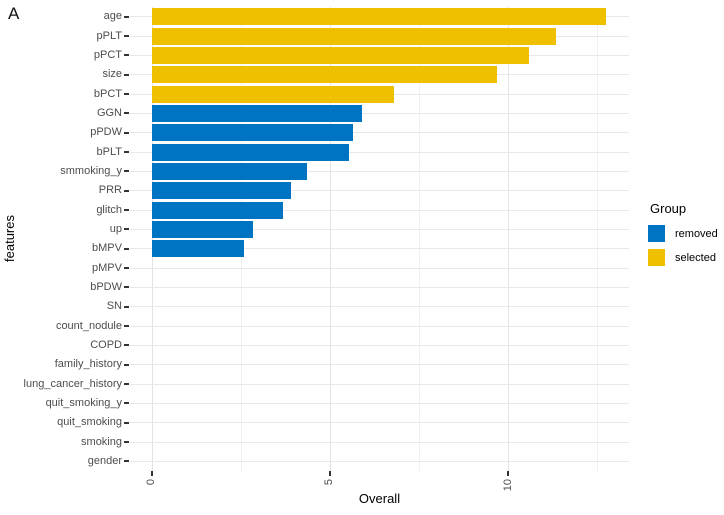 The width and height of the screenshot is (724, 515). I want to click on x-axis-title: Overall, so click(379, 498).